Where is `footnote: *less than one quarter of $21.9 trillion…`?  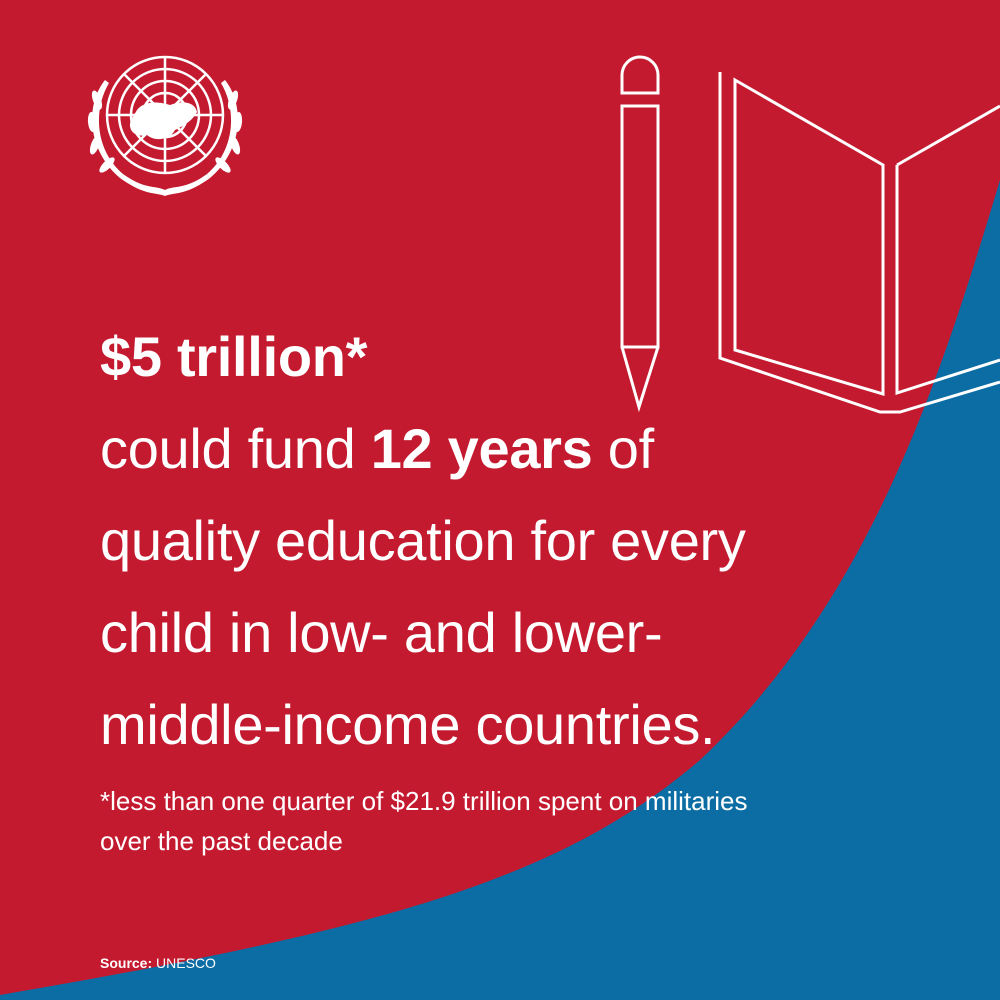
footnote: *less than one quarter of $21.9 trillion… is located at coordinates (423, 821).